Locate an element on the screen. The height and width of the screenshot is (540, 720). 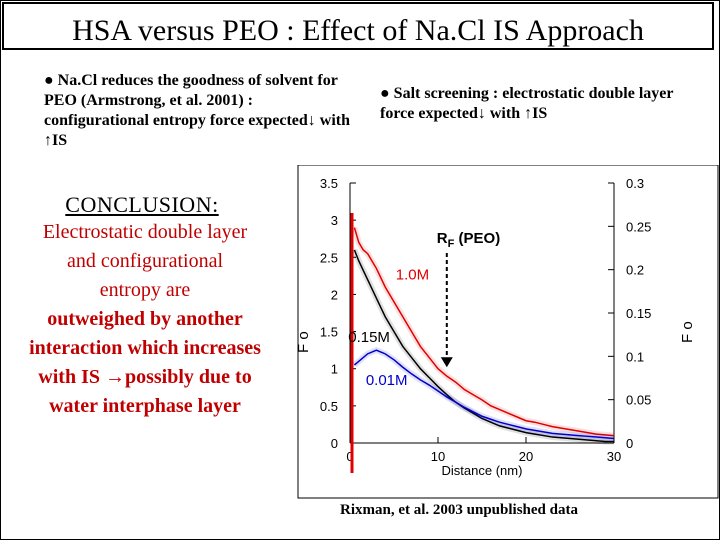
chart-caption: Rixman, et al. 2003 unpublished data is located at coordinates (459, 510).